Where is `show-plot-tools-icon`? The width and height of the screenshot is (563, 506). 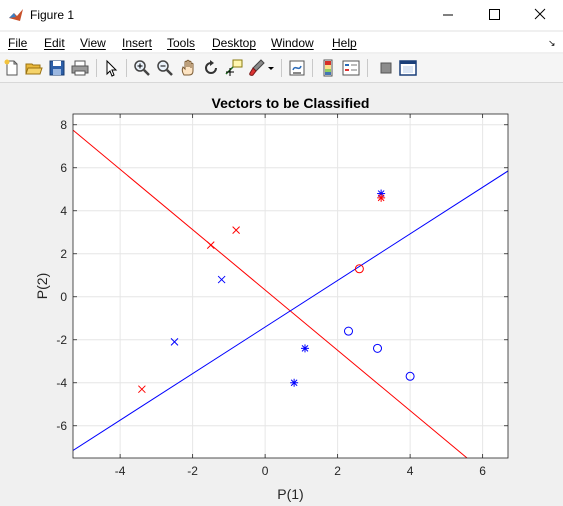 show-plot-tools-icon is located at coordinates (408, 68).